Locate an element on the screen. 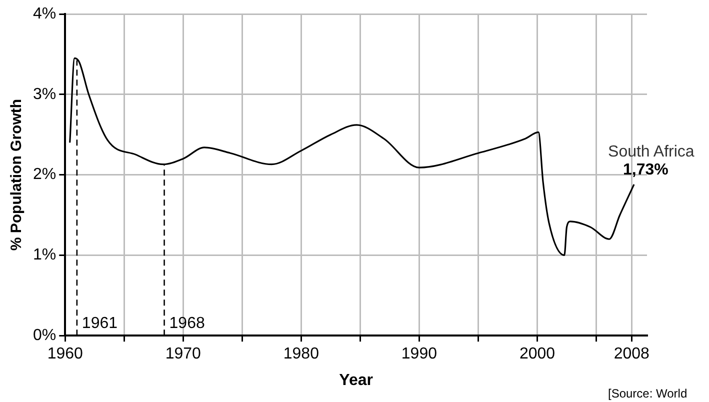 Image resolution: width=709 pixels, height=402 pixels. x-tick-label: 1970 is located at coordinates (183, 354).